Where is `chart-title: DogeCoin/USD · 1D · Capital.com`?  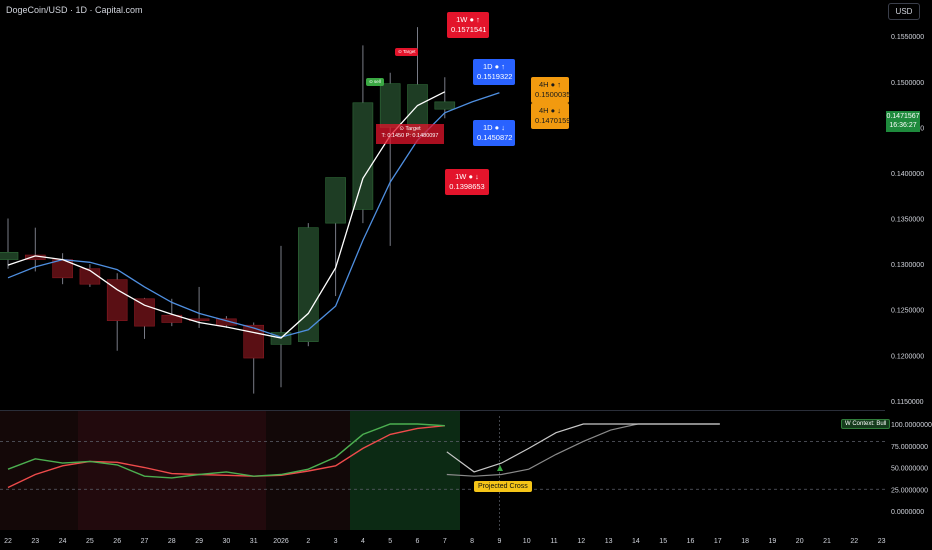
chart-title: DogeCoin/USD · 1D · Capital.com is located at coordinates (74, 10).